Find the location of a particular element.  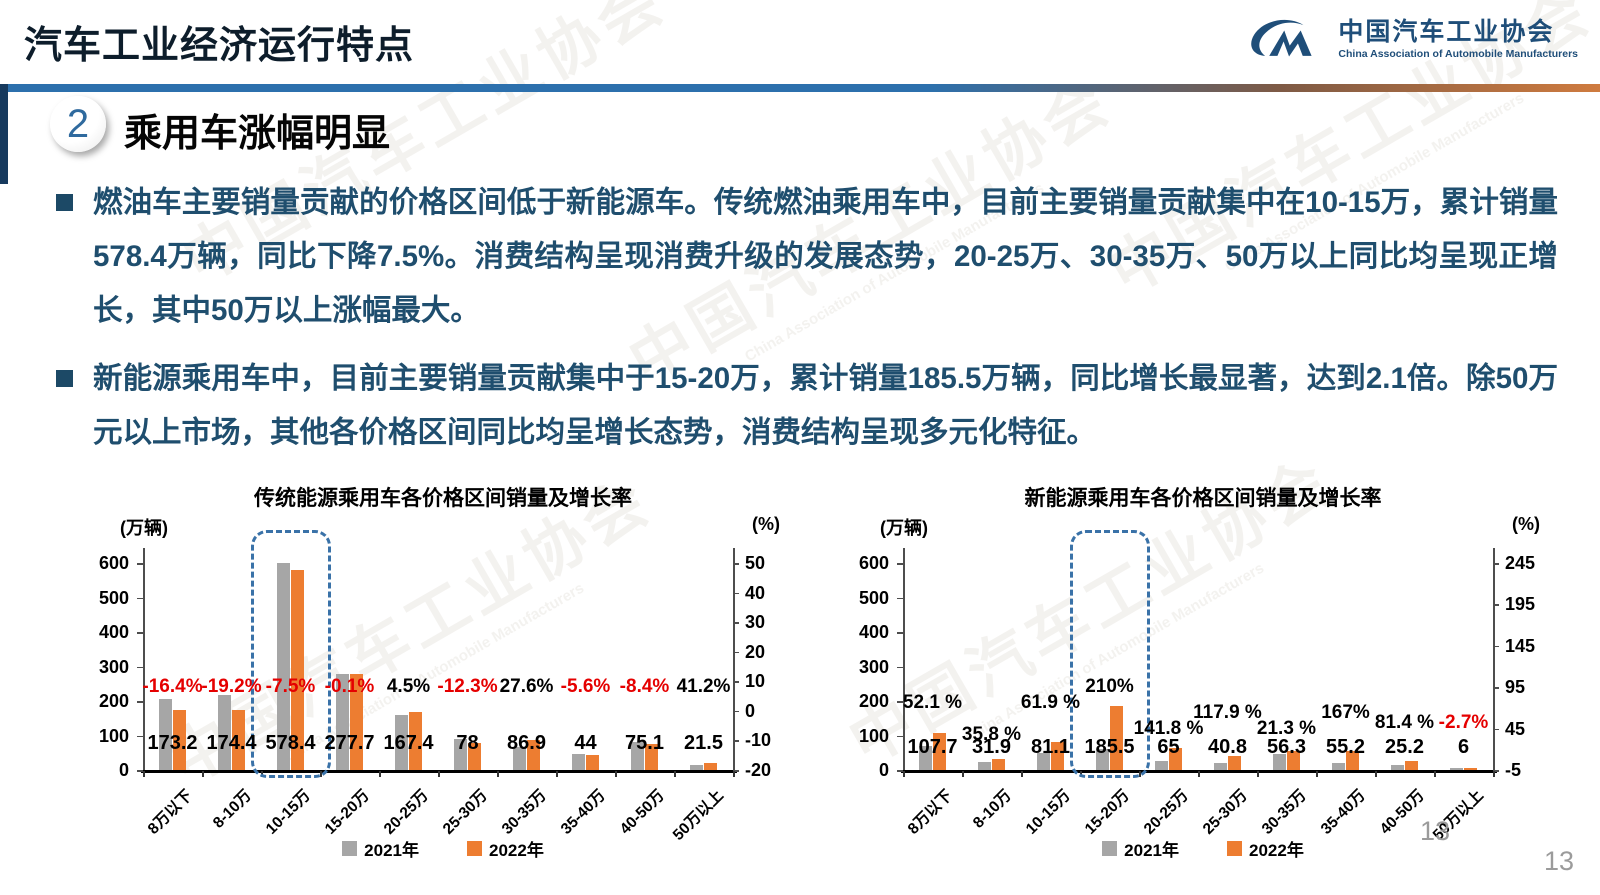

section-heading: 乘用车涨幅明显 is located at coordinates (257, 134).